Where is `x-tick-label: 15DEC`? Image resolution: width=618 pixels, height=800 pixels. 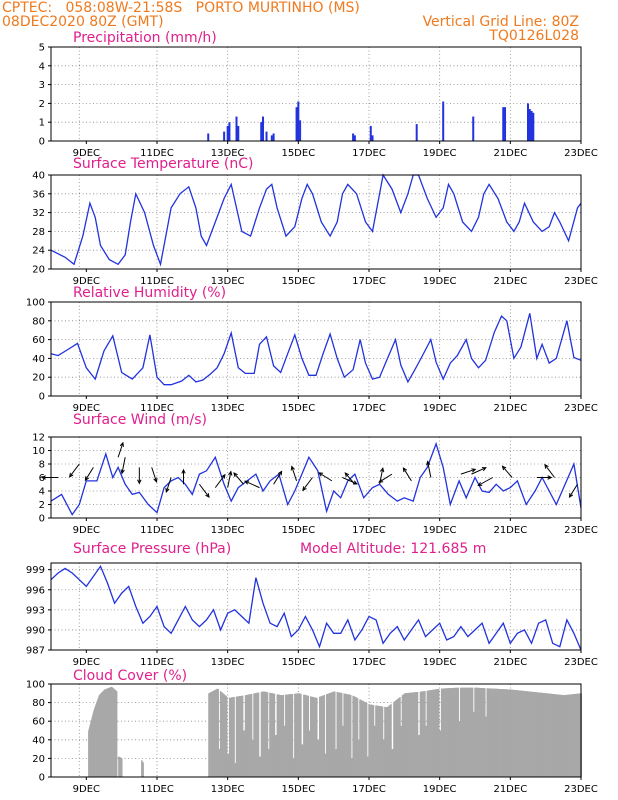
x-tick-label: 15DEC is located at coordinates (298, 789).